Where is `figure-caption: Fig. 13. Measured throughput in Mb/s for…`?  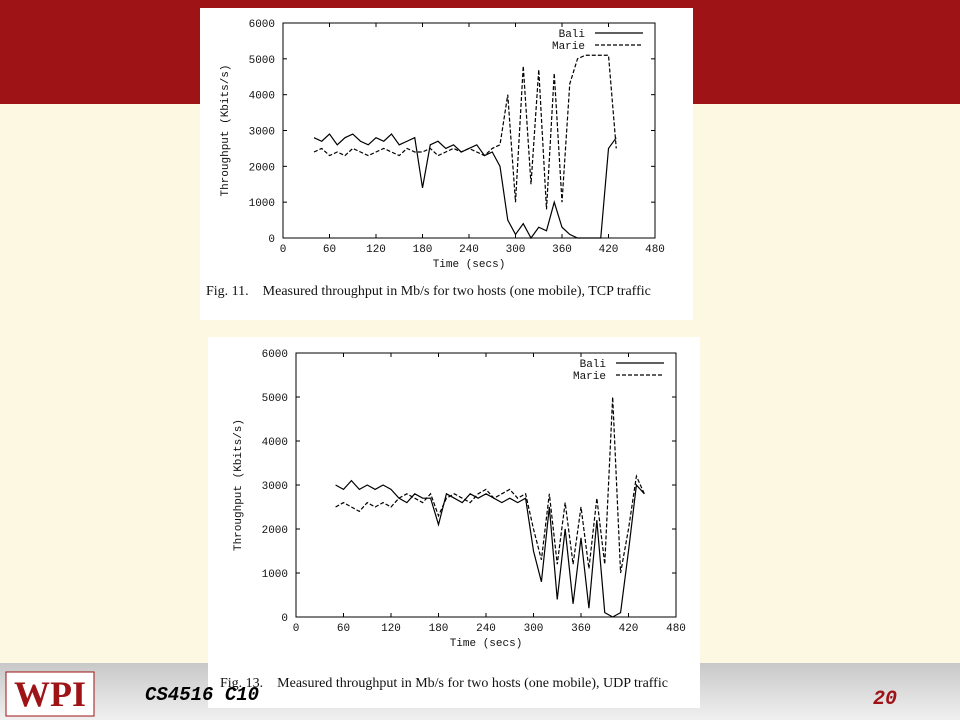
figure-caption: Fig. 13. Measured throughput in Mb/s for… is located at coordinates (444, 683).